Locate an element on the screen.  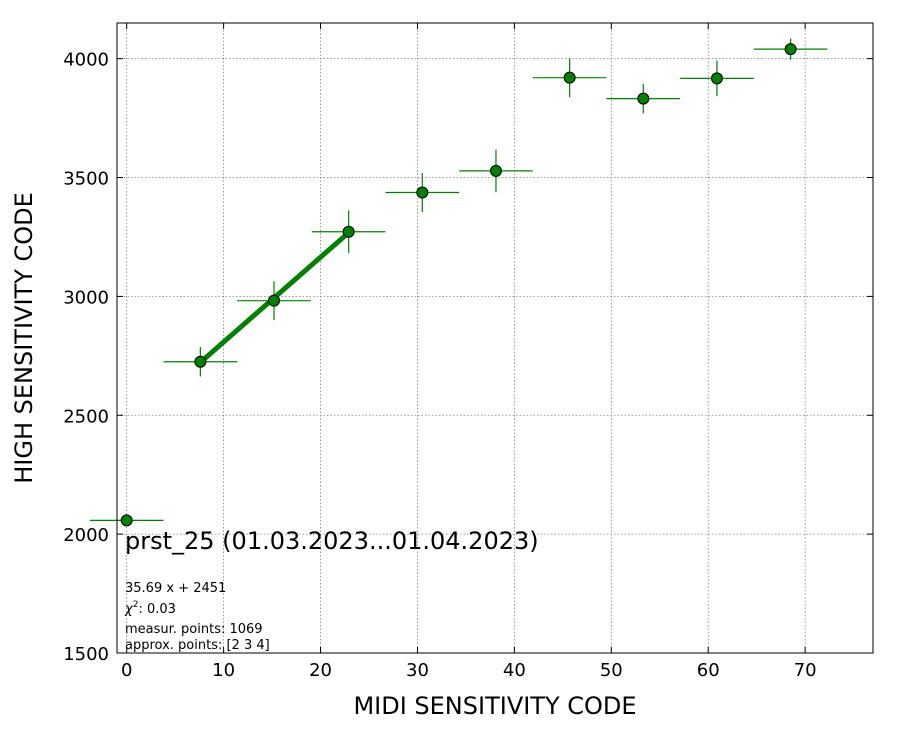
x-tick-label: 0 is located at coordinates (126, 670).